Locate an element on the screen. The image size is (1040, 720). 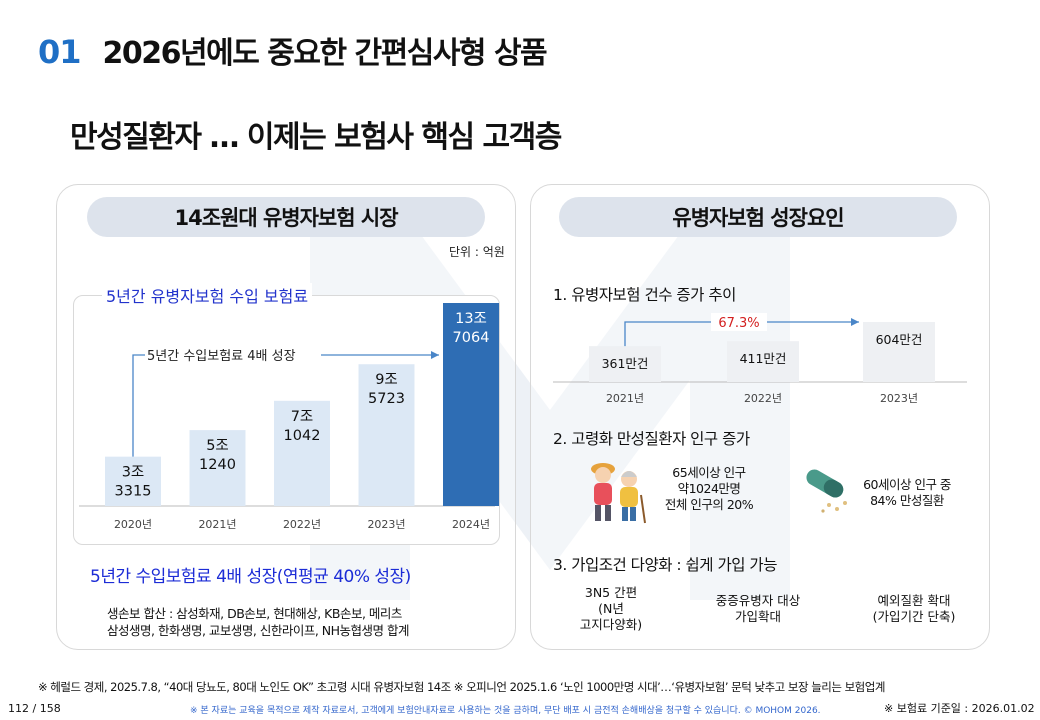
condition-item-3: 예외질환 확대 (가입기간 단축) is located at coordinates (914, 609).